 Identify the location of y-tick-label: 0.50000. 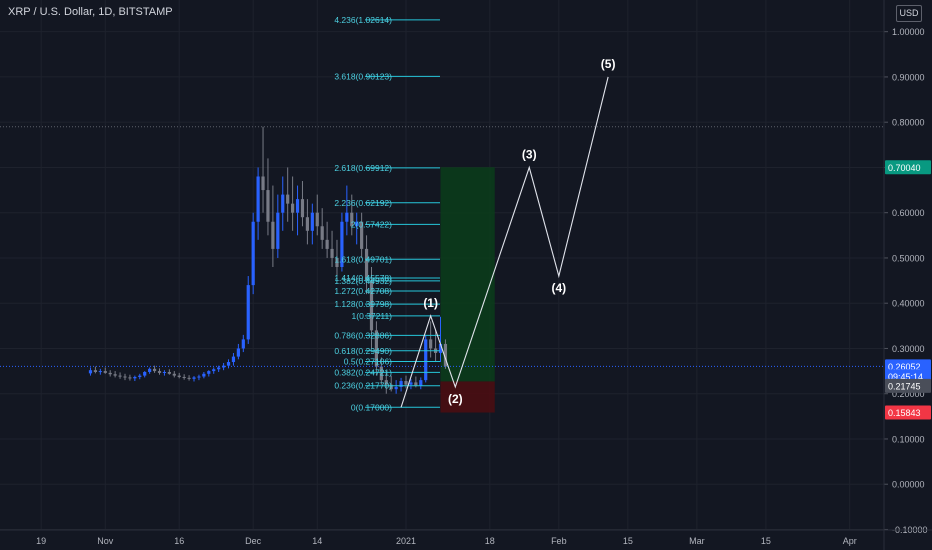
(908, 258).